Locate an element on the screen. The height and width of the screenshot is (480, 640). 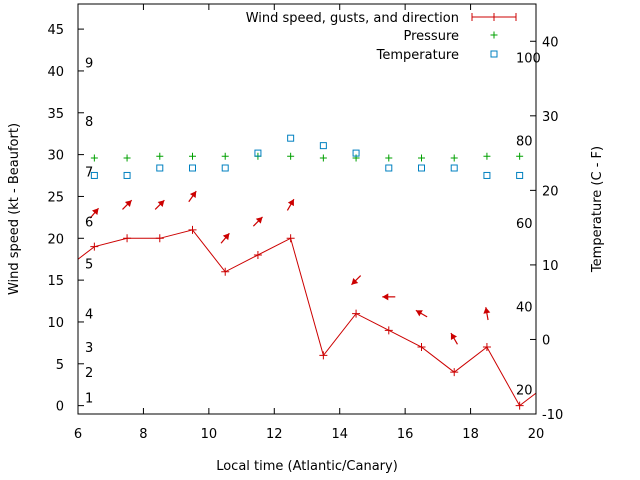
y2-tick-label: 40 is located at coordinates (550, 42).